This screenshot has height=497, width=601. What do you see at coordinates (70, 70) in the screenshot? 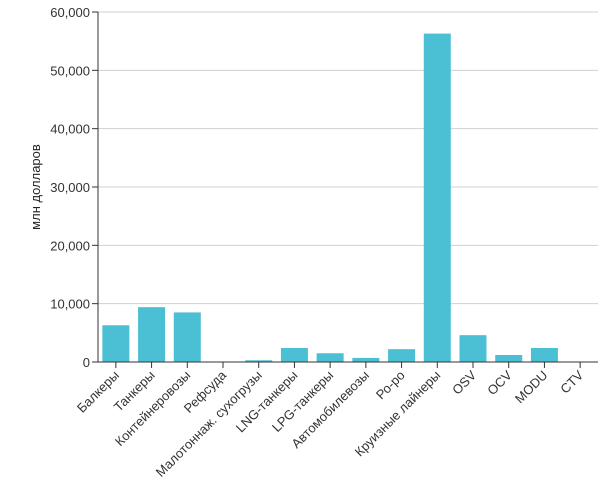
I see `y-tick-label: 50,000` at bounding box center [70, 70].